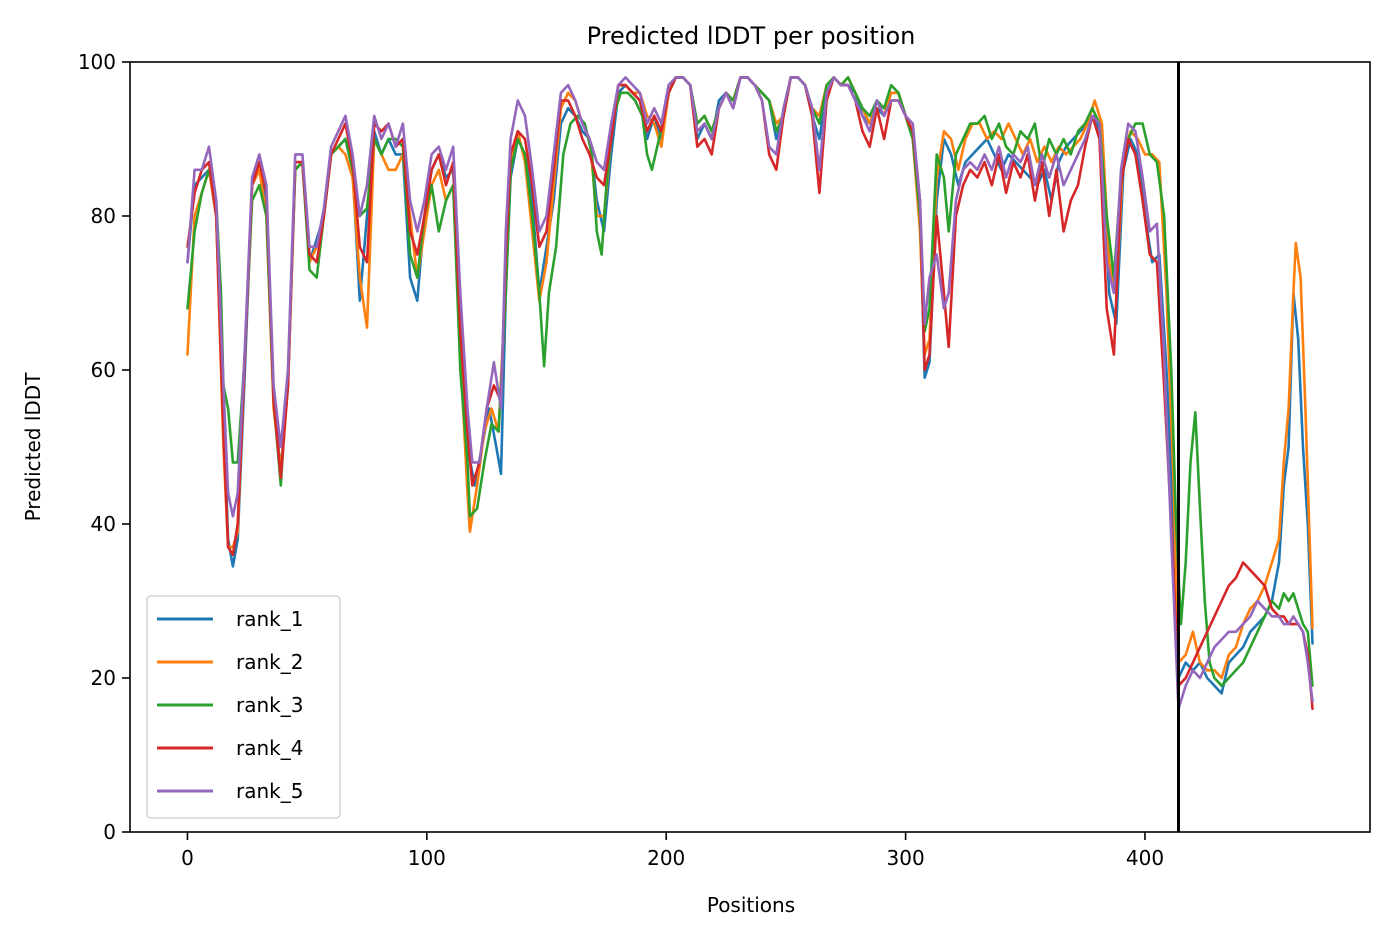 This screenshot has width=1391, height=939. Describe the element at coordinates (1145, 858) in the screenshot. I see `x-tick-label: 400` at that location.